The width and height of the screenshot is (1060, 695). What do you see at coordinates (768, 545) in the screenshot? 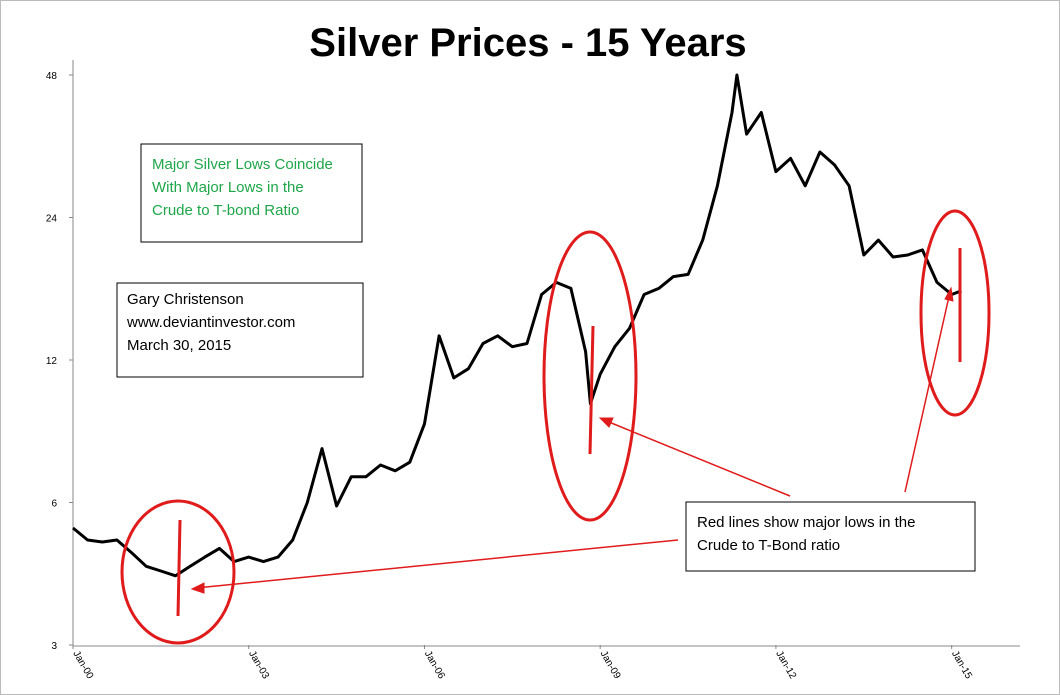
I see `note-text: Crude to T-Bond ratio` at bounding box center [768, 545].